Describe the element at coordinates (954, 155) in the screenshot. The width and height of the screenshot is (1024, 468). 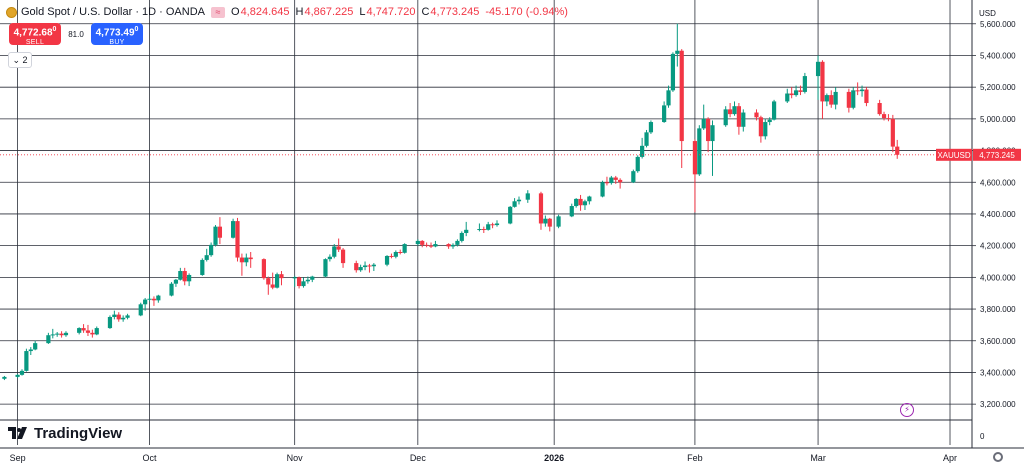
I see `symbol-tag: XAUUSD` at that location.